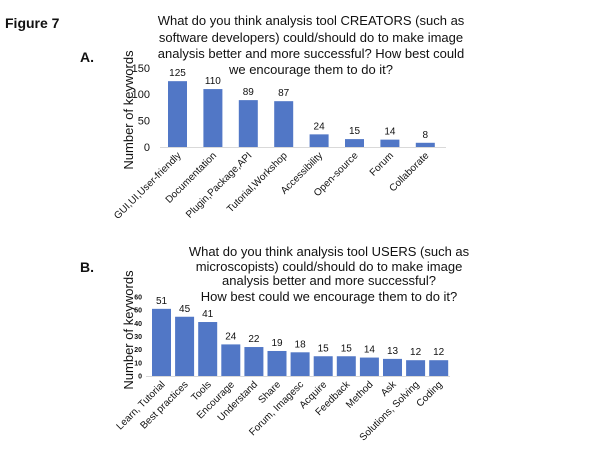  I want to click on x-tick-label: Tutorial,Workshop, so click(257, 182).